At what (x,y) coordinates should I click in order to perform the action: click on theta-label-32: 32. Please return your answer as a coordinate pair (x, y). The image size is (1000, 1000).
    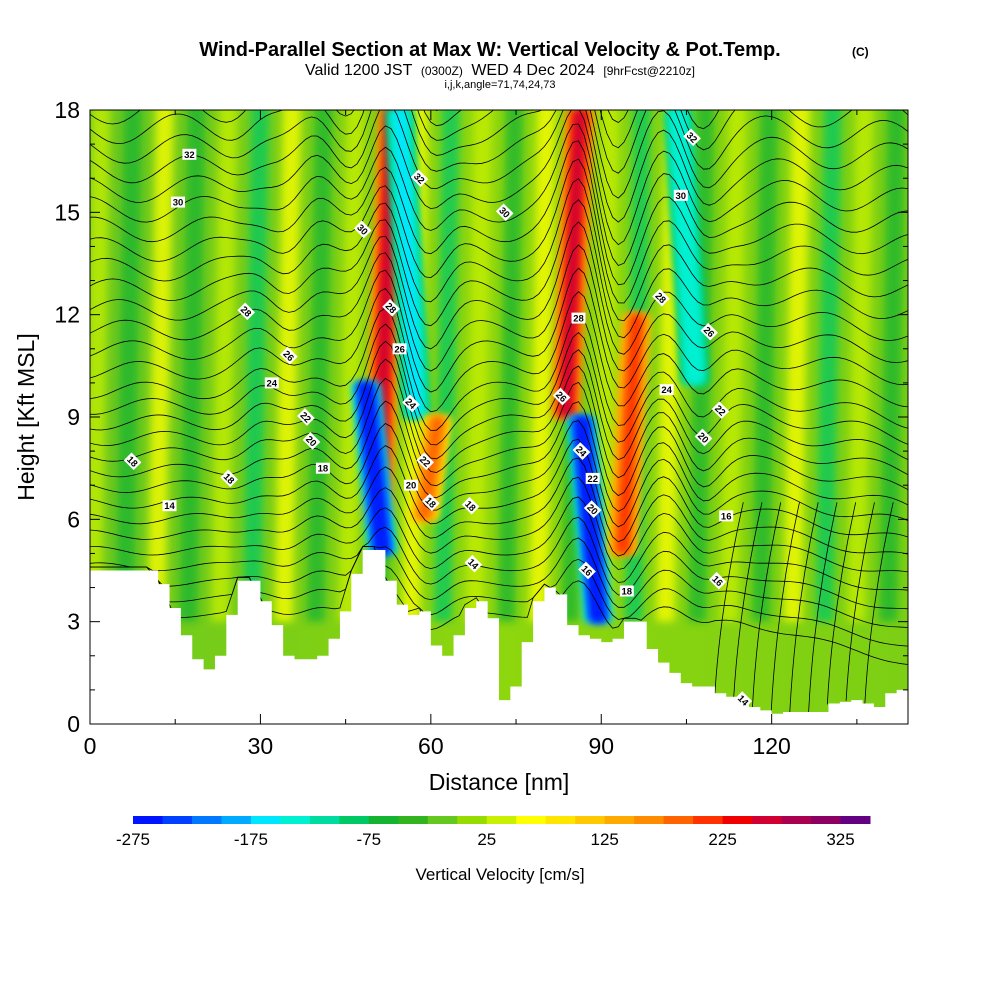
    Looking at the image, I should click on (419, 178).